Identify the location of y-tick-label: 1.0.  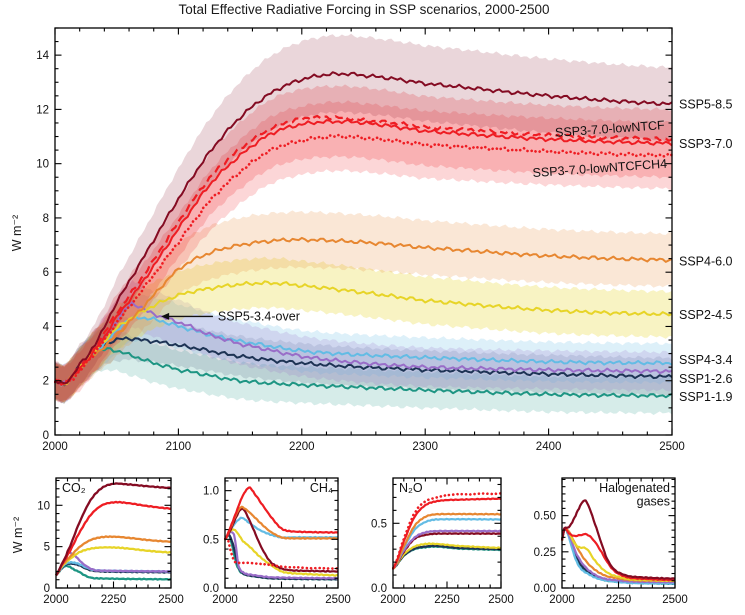
(211, 492).